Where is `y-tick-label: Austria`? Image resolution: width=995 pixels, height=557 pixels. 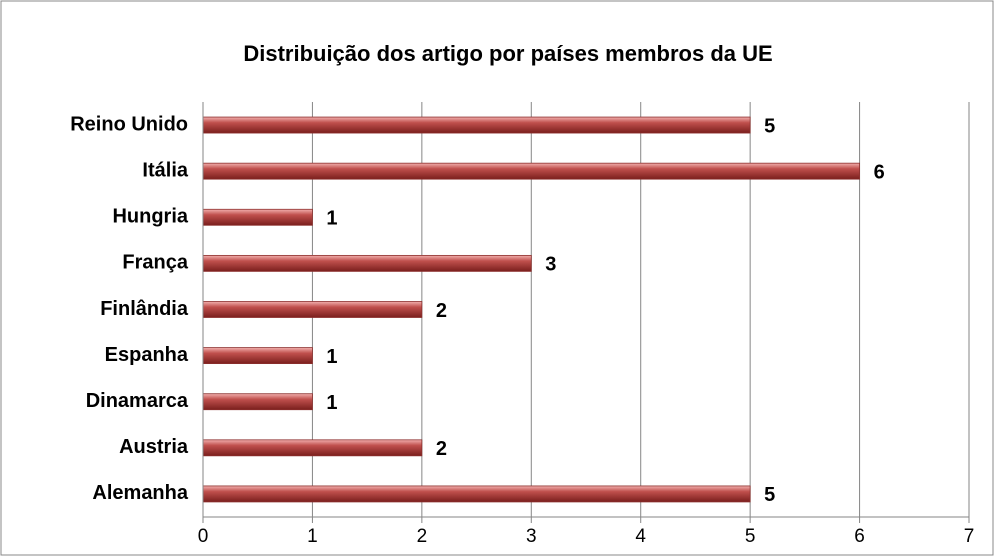
y-tick-label: Austria is located at coordinates (154, 447).